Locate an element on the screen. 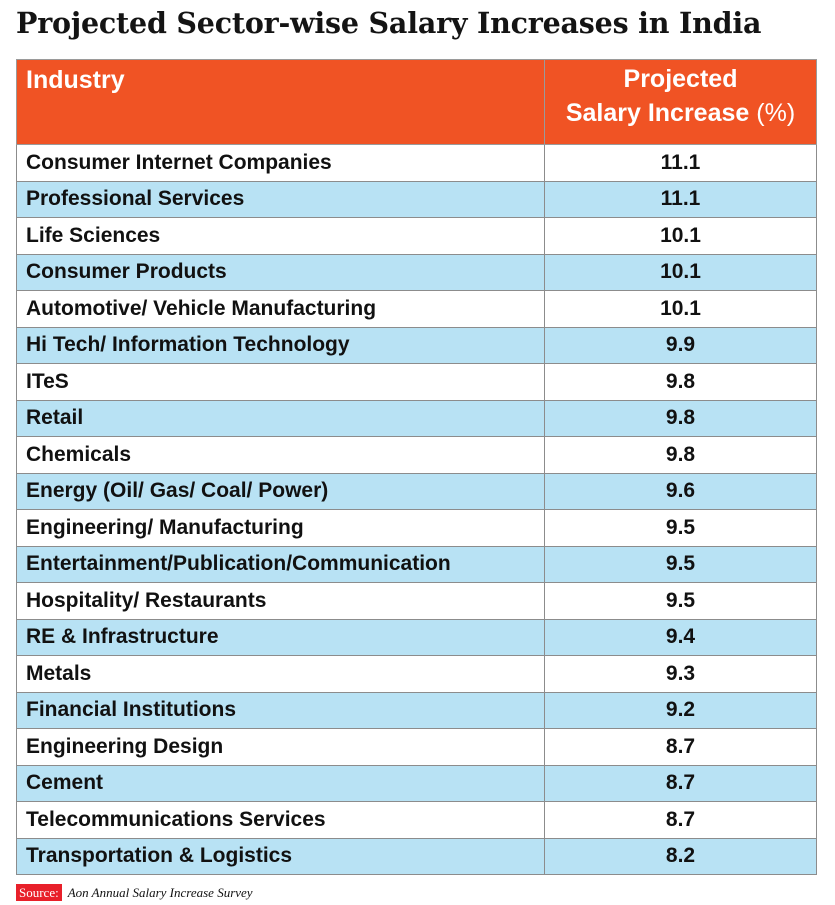  table-row: Professional Services 11.1 is located at coordinates (416, 199).